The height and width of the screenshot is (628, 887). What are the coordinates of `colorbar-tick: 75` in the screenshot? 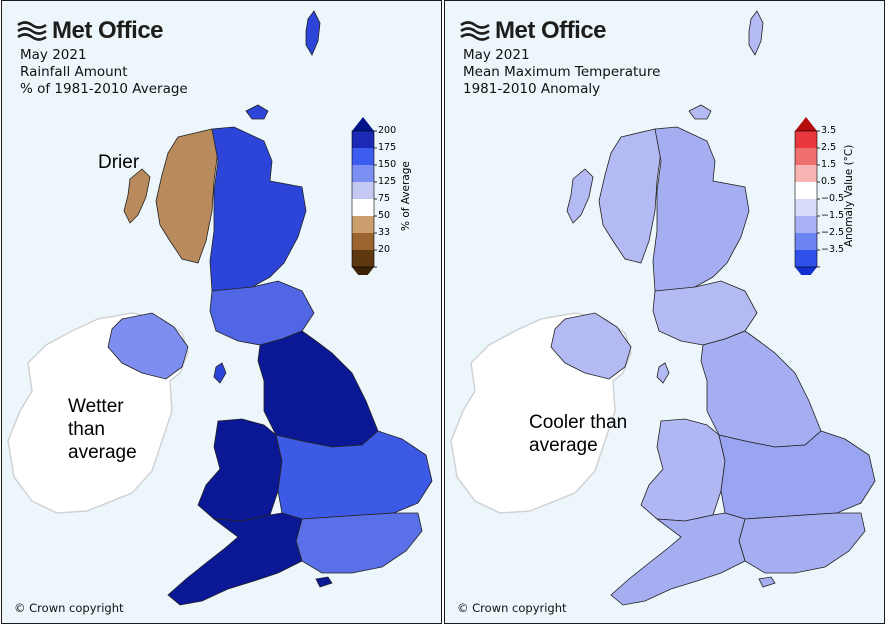 It's located at (384, 198).